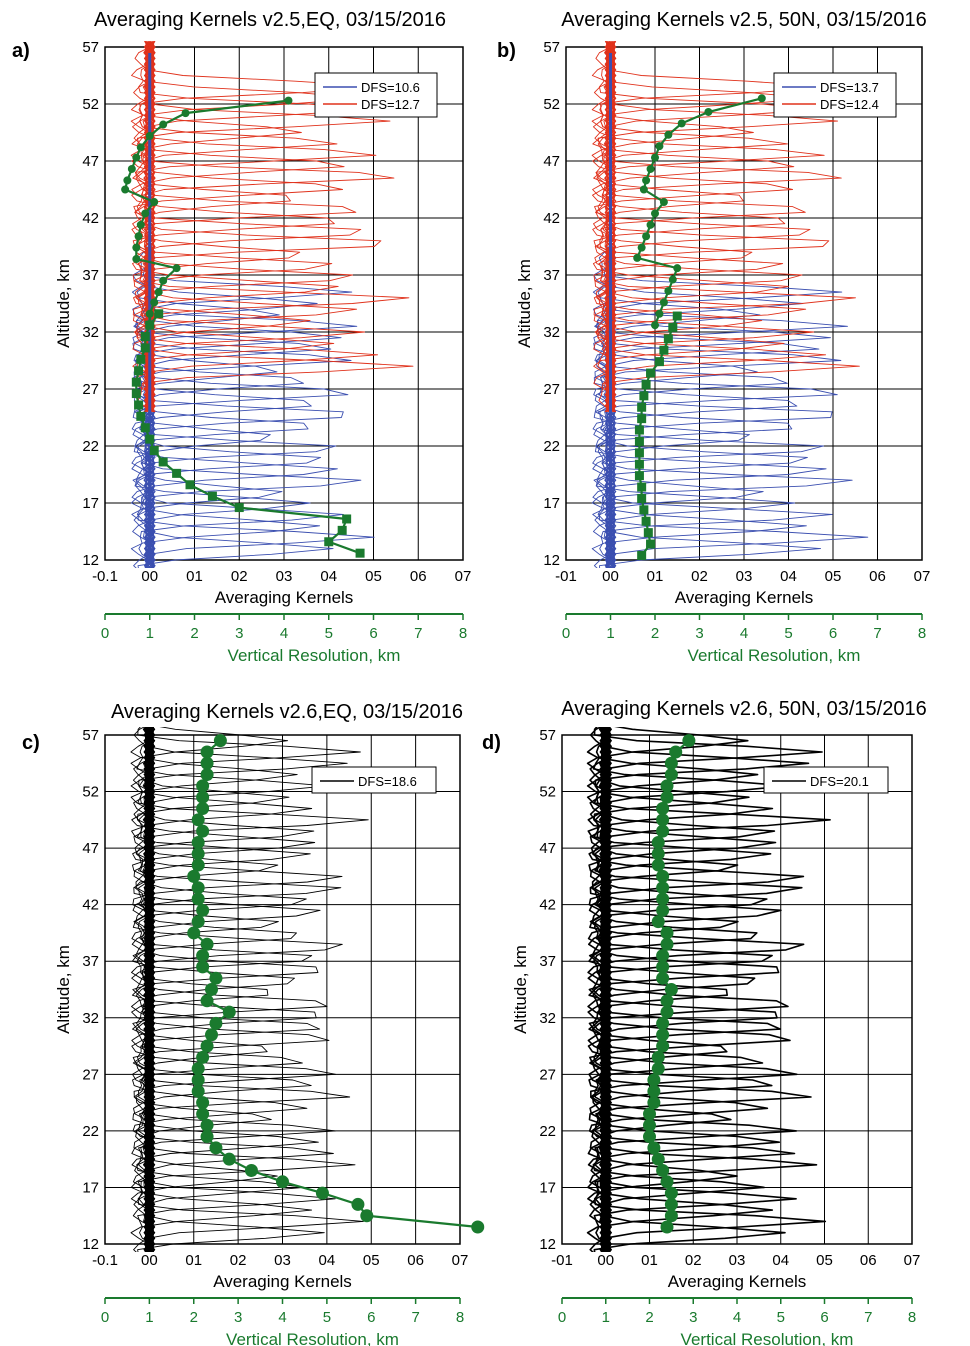 This screenshot has height=1346, width=970. What do you see at coordinates (282, 1260) in the screenshot?
I see `x-tick-label: 03` at bounding box center [282, 1260].